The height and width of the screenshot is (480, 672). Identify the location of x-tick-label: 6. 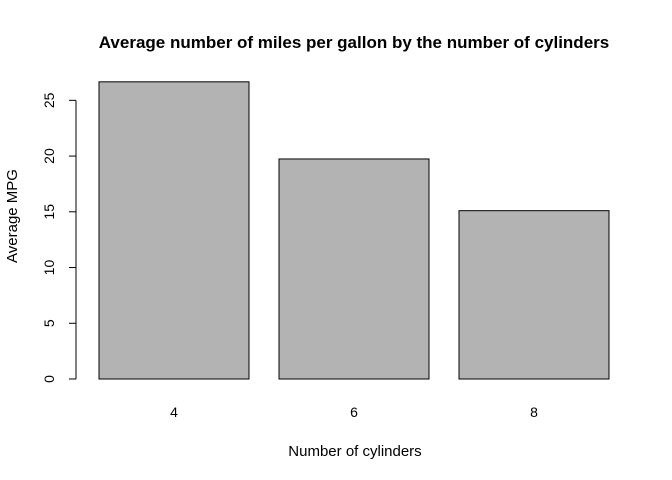
(354, 412).